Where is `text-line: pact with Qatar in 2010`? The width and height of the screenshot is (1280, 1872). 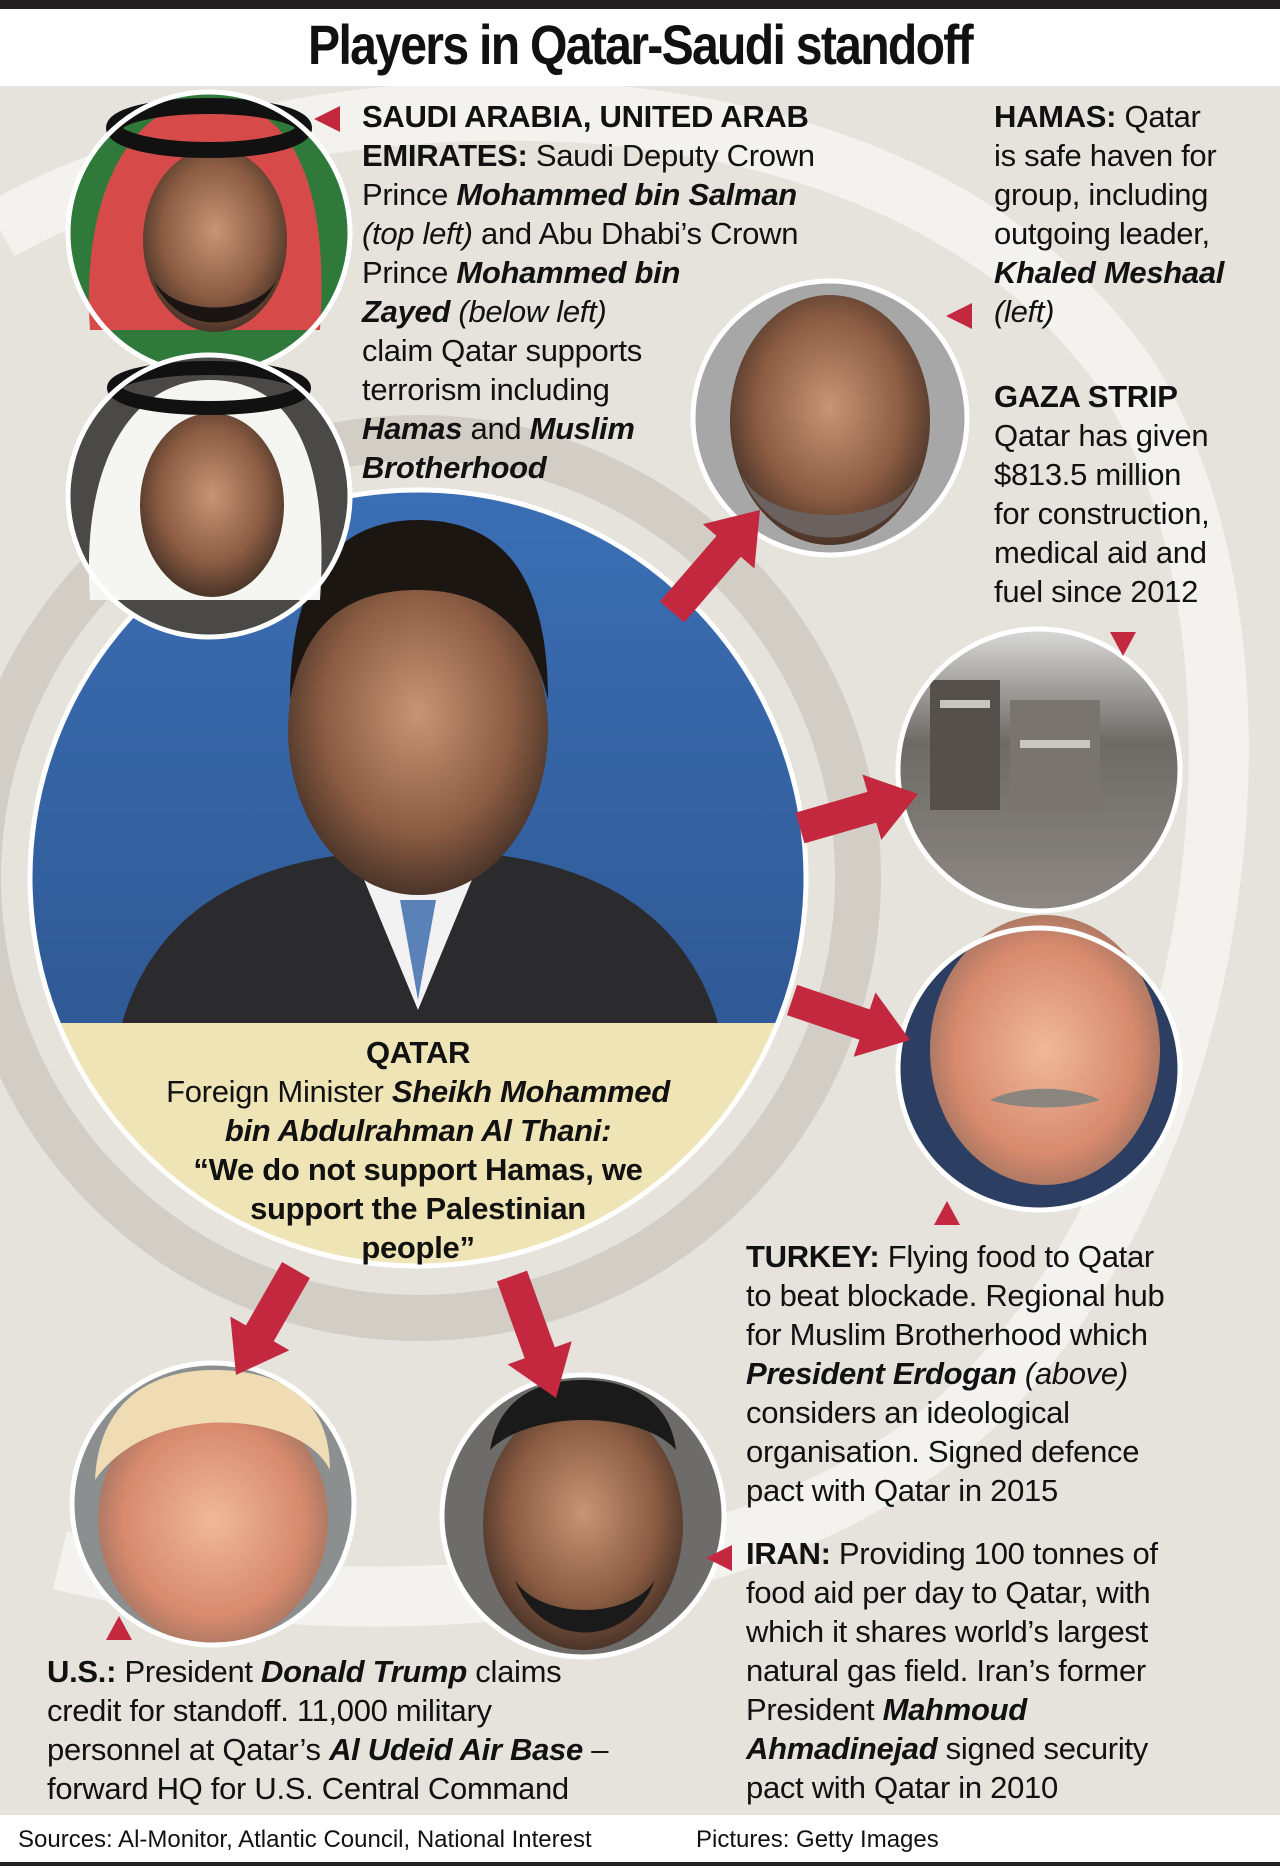
text-line: pact with Qatar in 2010 is located at coordinates (952, 1787).